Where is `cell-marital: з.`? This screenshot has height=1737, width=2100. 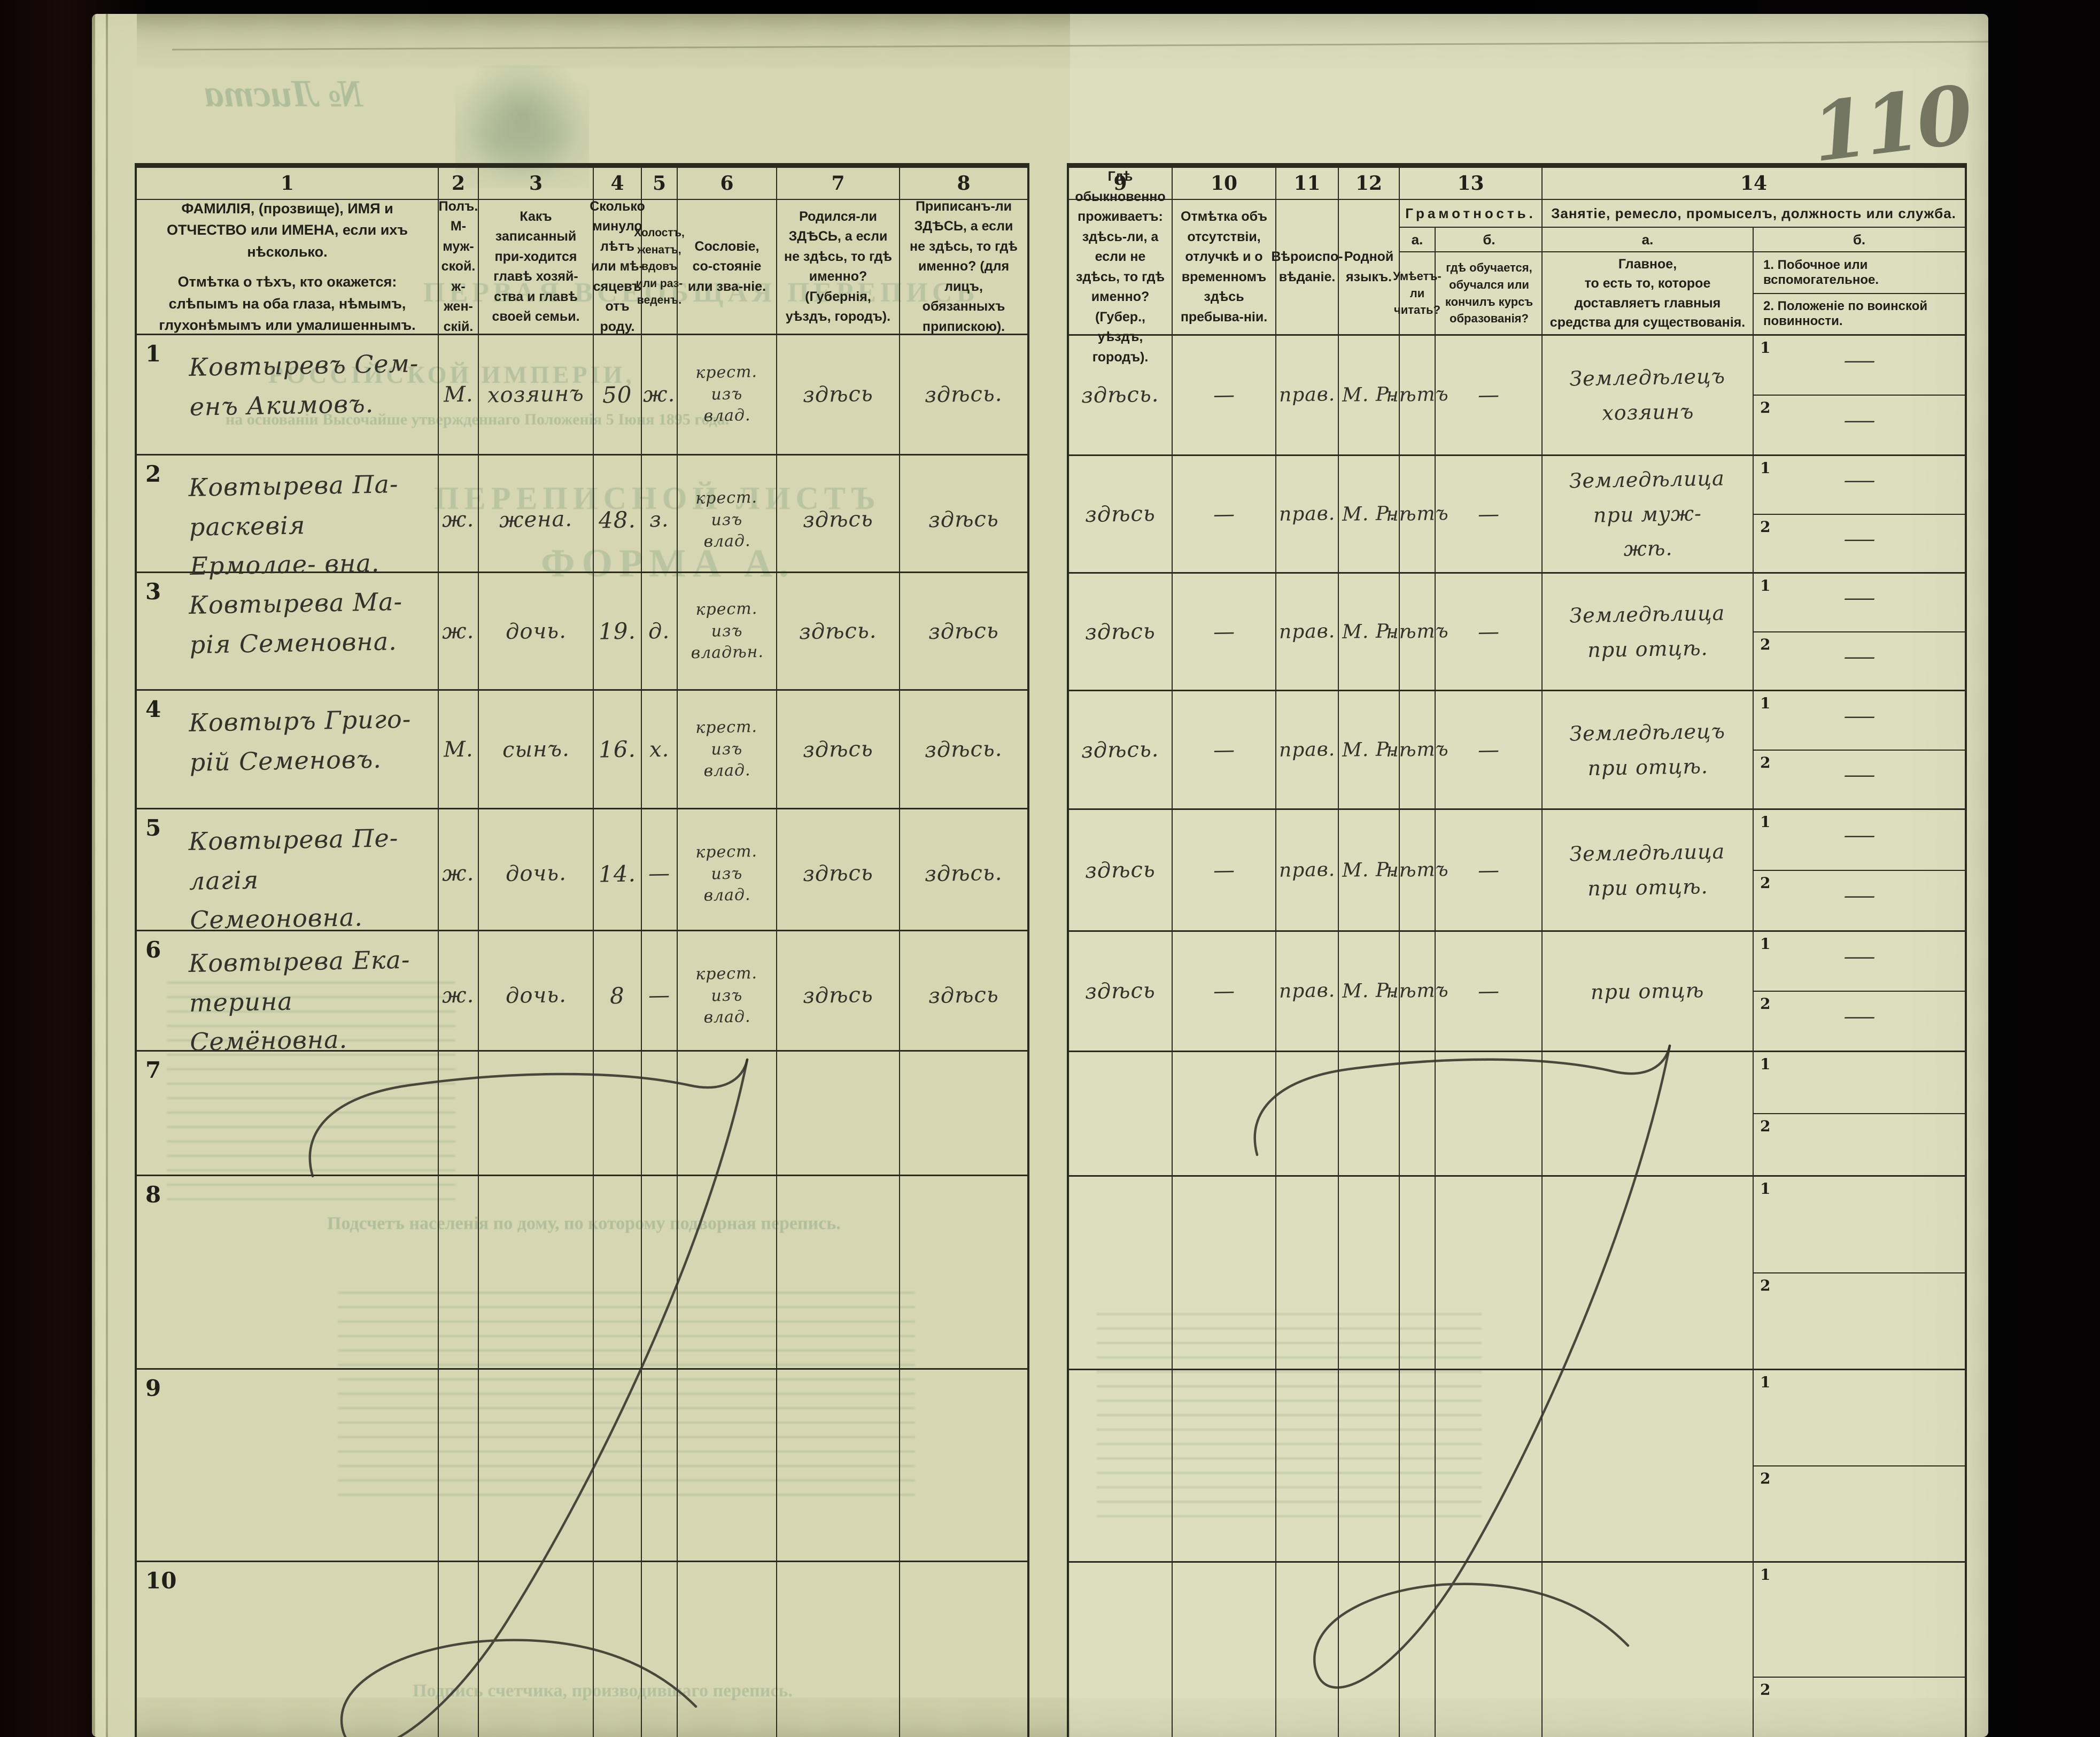 cell-marital: з. is located at coordinates (660, 520).